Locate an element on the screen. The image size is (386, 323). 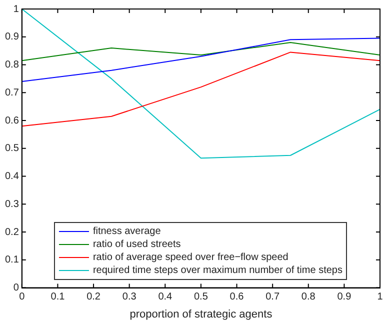
legend-label: required time steps over maximum number of time steps is located at coordinates (217, 270).